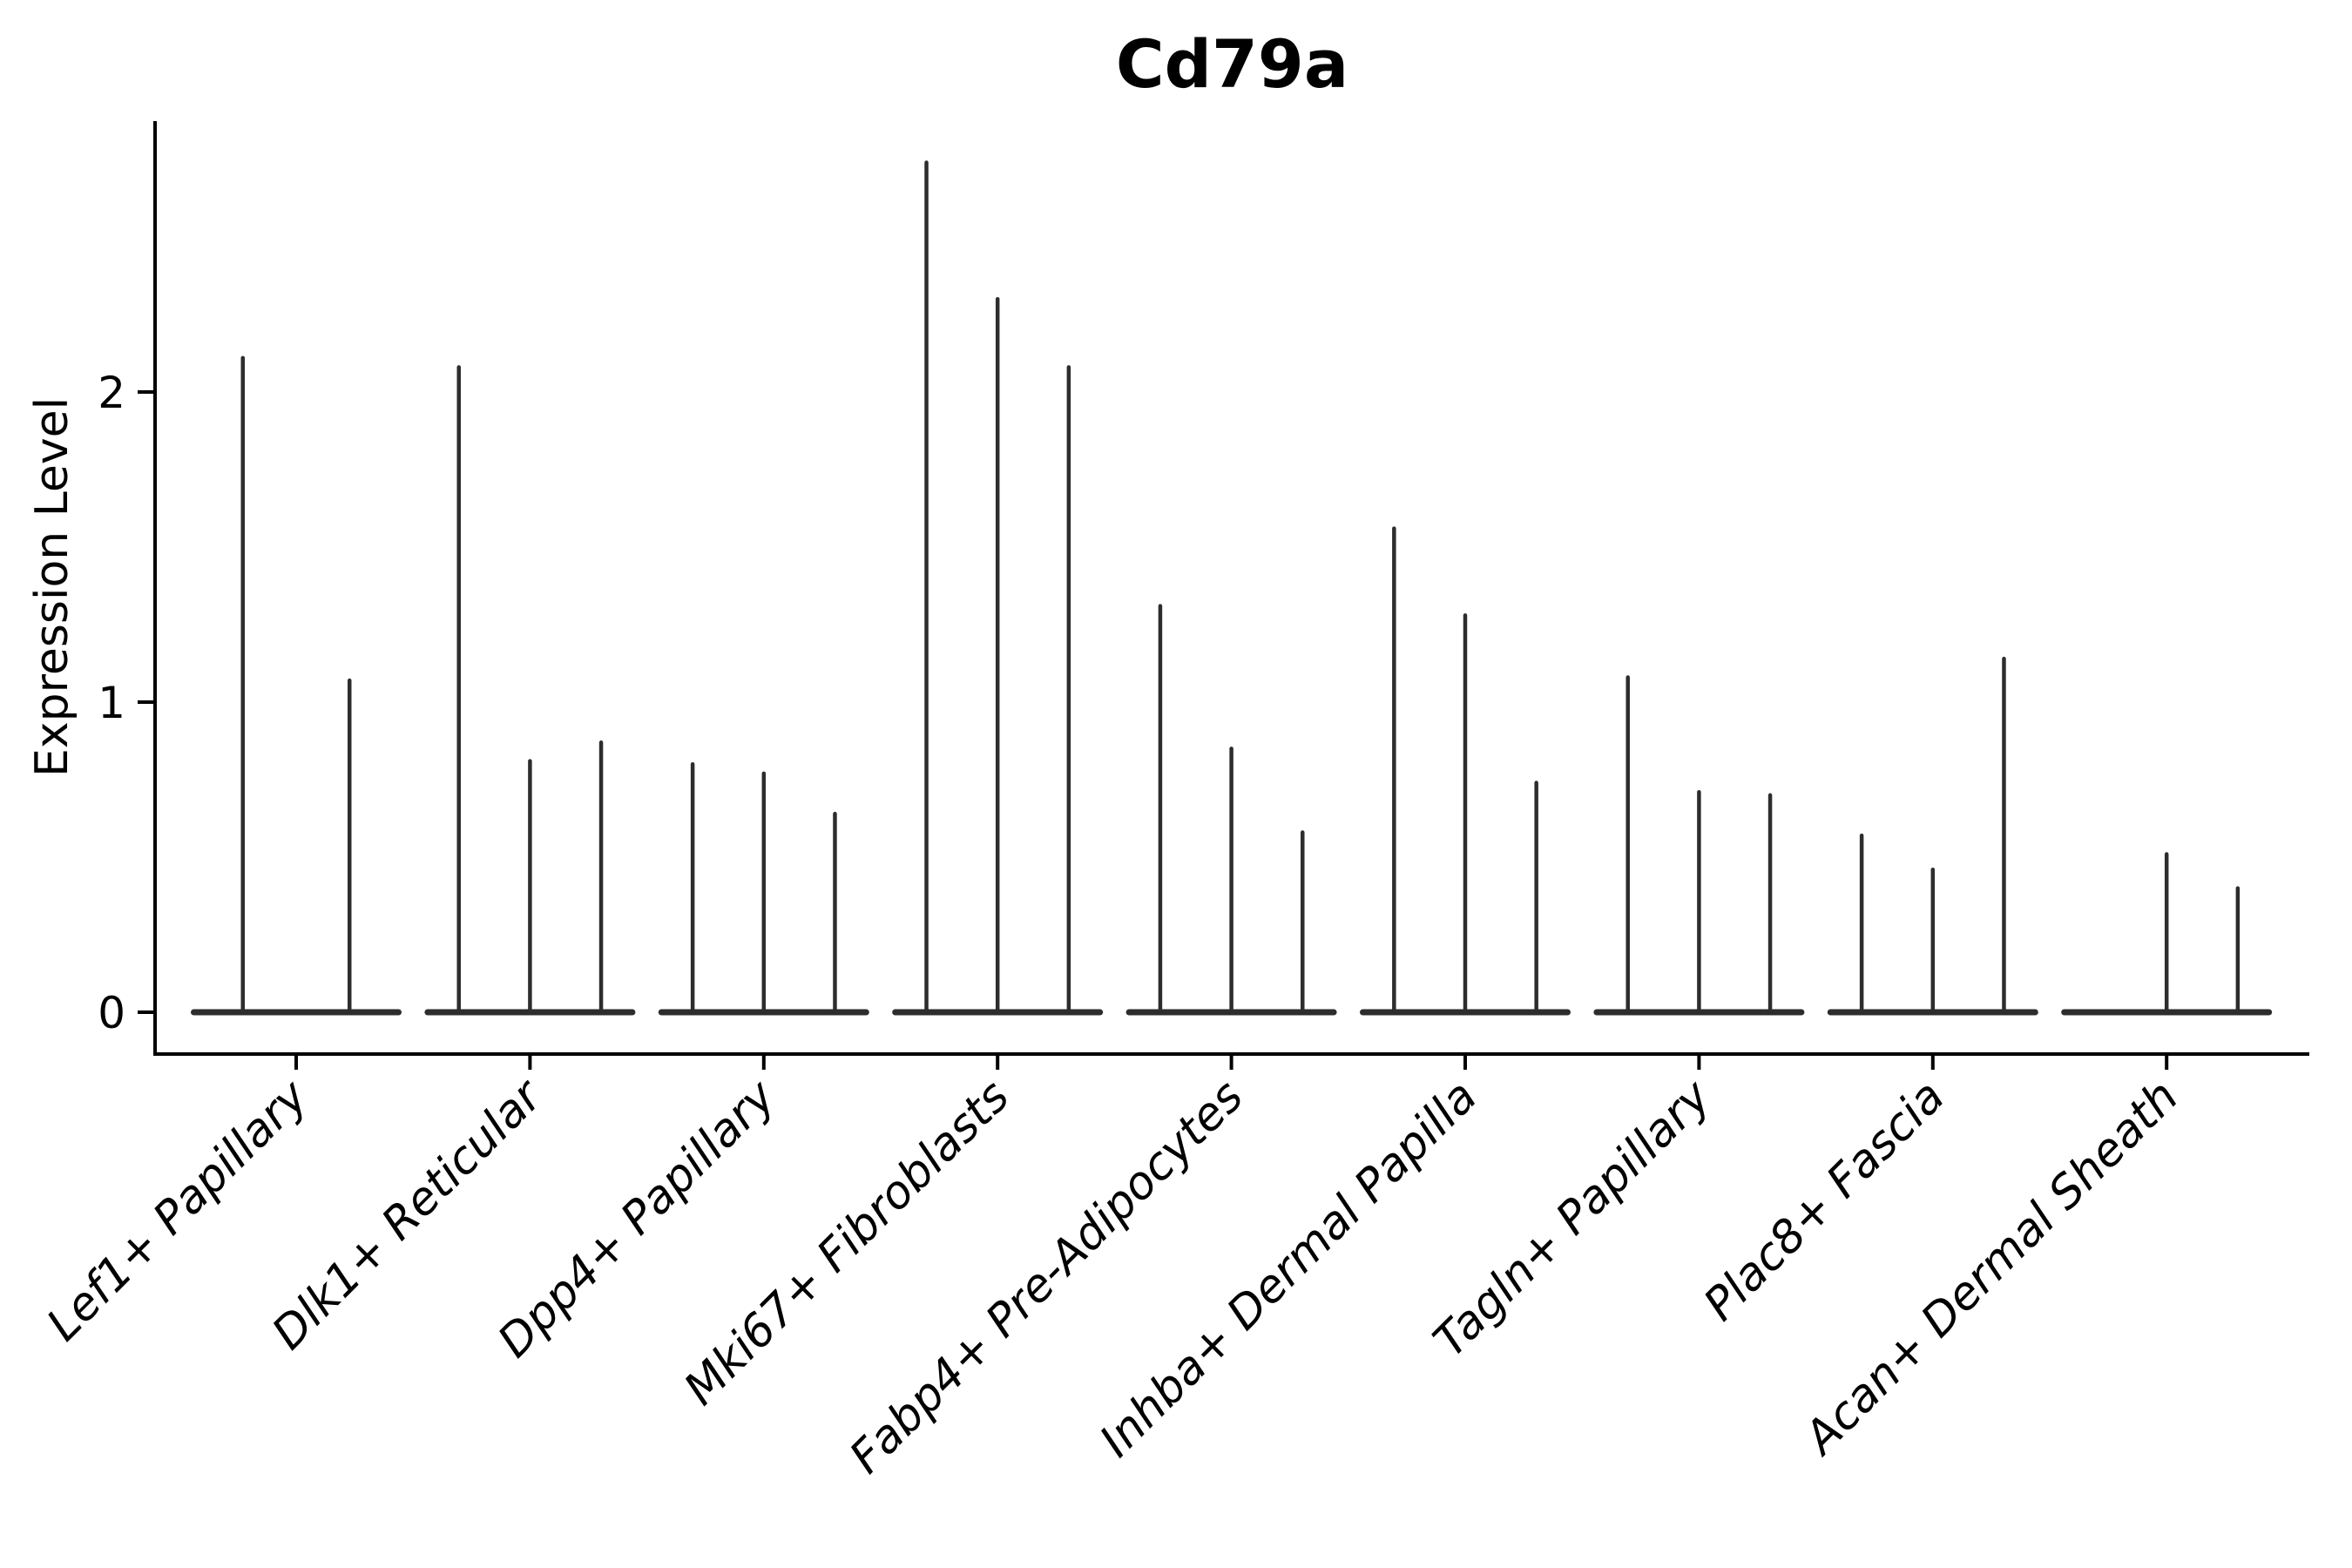 Image resolution: width=2352 pixels, height=1568 pixels. I want to click on x-category-label: Inhba+ Dermal Papilla, so click(1289, 1270).